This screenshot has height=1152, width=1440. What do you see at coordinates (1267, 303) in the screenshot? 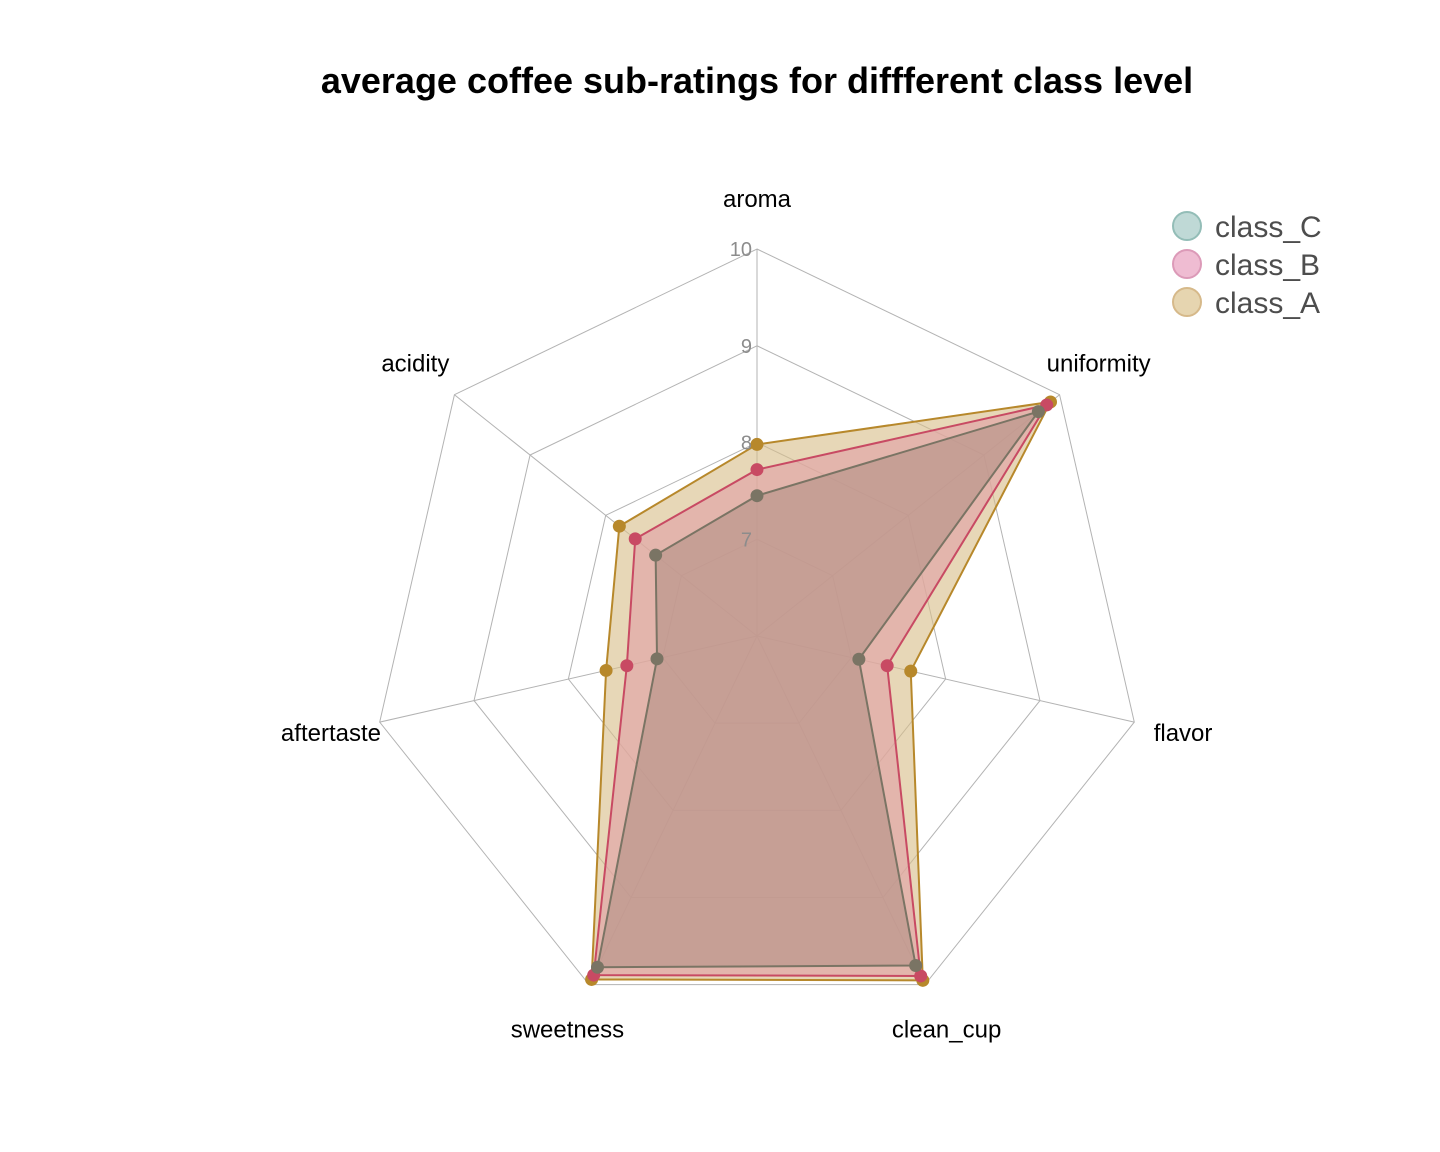
I see `legend-label-class-a: class_A` at bounding box center [1267, 303].